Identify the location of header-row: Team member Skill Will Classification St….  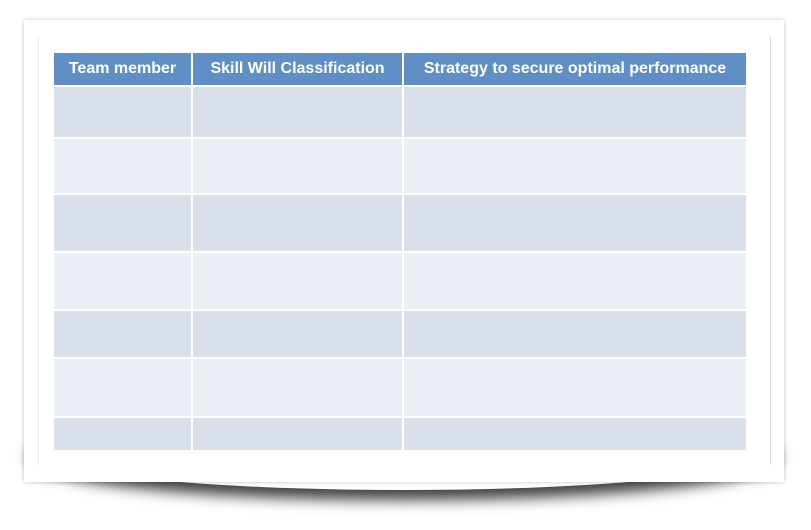
(400, 70).